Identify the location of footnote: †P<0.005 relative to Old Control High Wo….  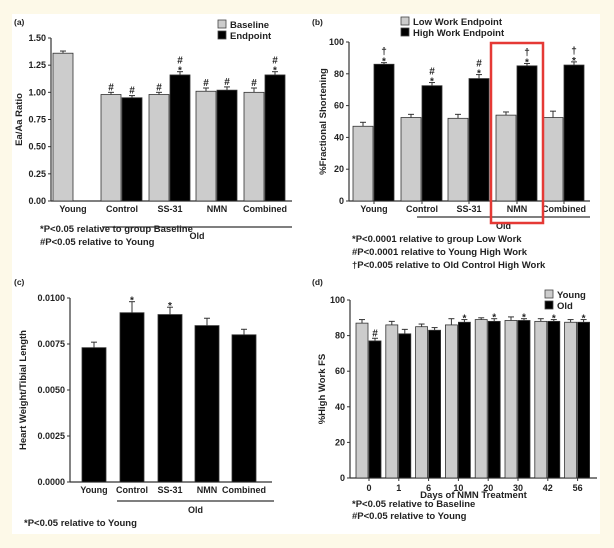
(449, 265).